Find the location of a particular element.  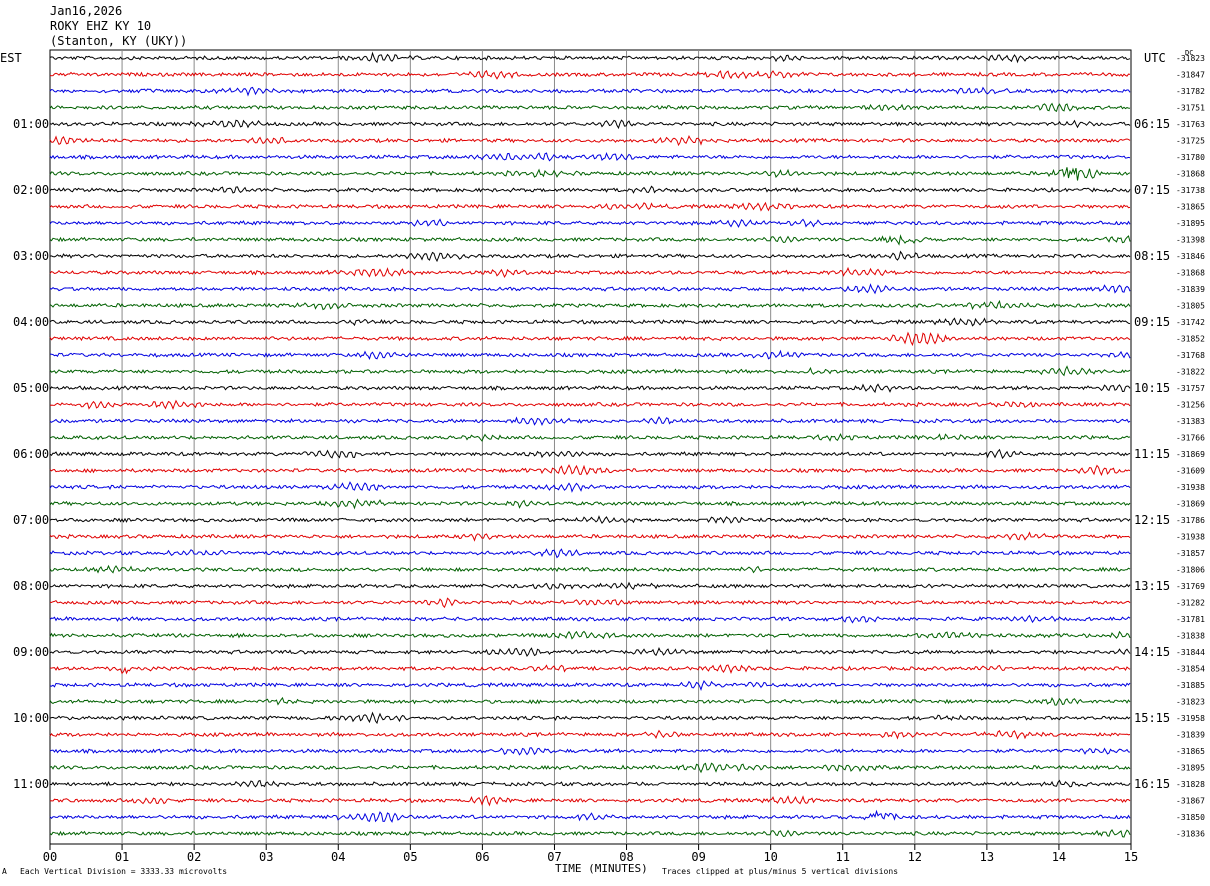

left-hour-label: 03:00 is located at coordinates (31, 256).